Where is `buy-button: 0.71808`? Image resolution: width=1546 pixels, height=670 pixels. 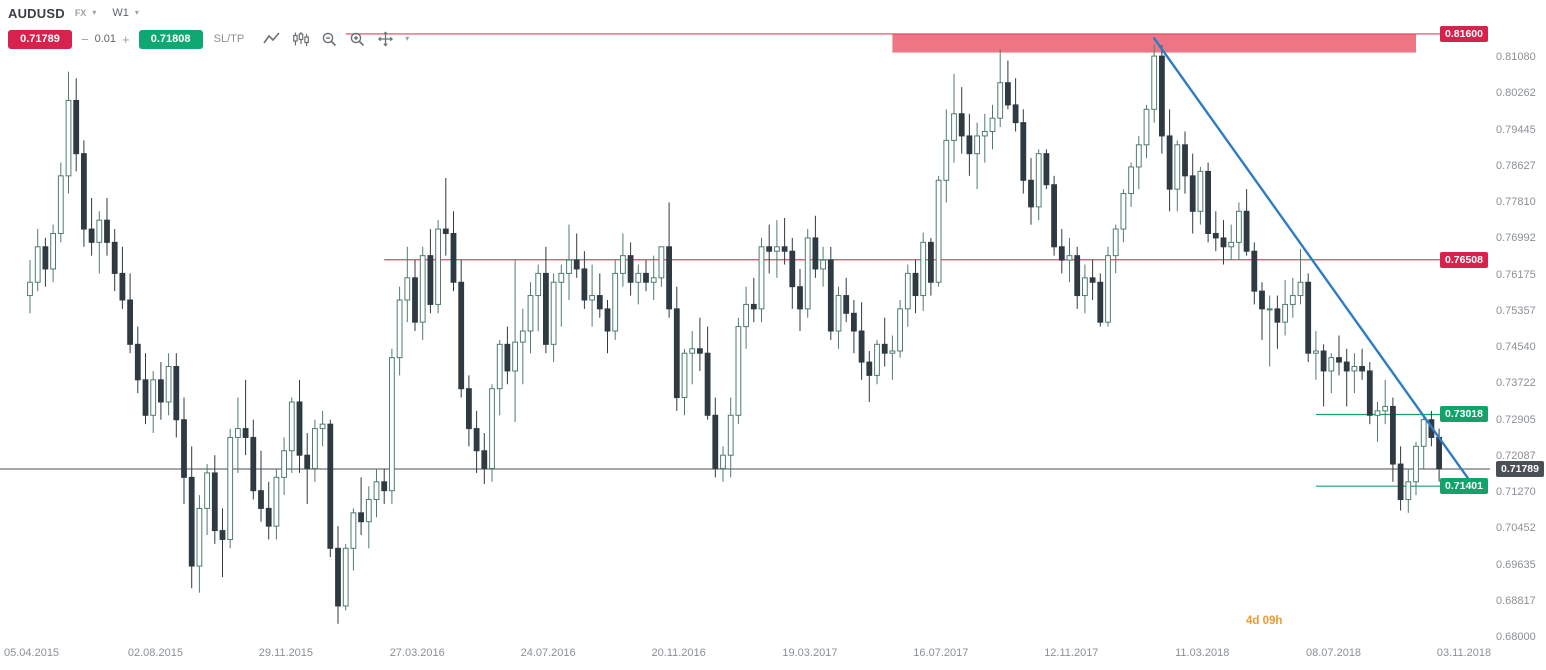 buy-button: 0.71808 is located at coordinates (170, 39).